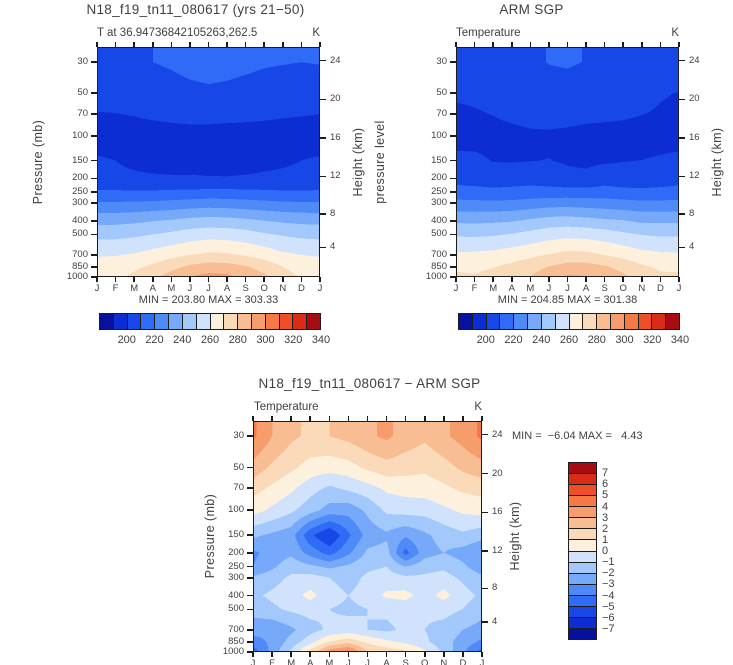 The height and width of the screenshot is (665, 733). I want to click on pressure-tick-label: 500, so click(80, 234).